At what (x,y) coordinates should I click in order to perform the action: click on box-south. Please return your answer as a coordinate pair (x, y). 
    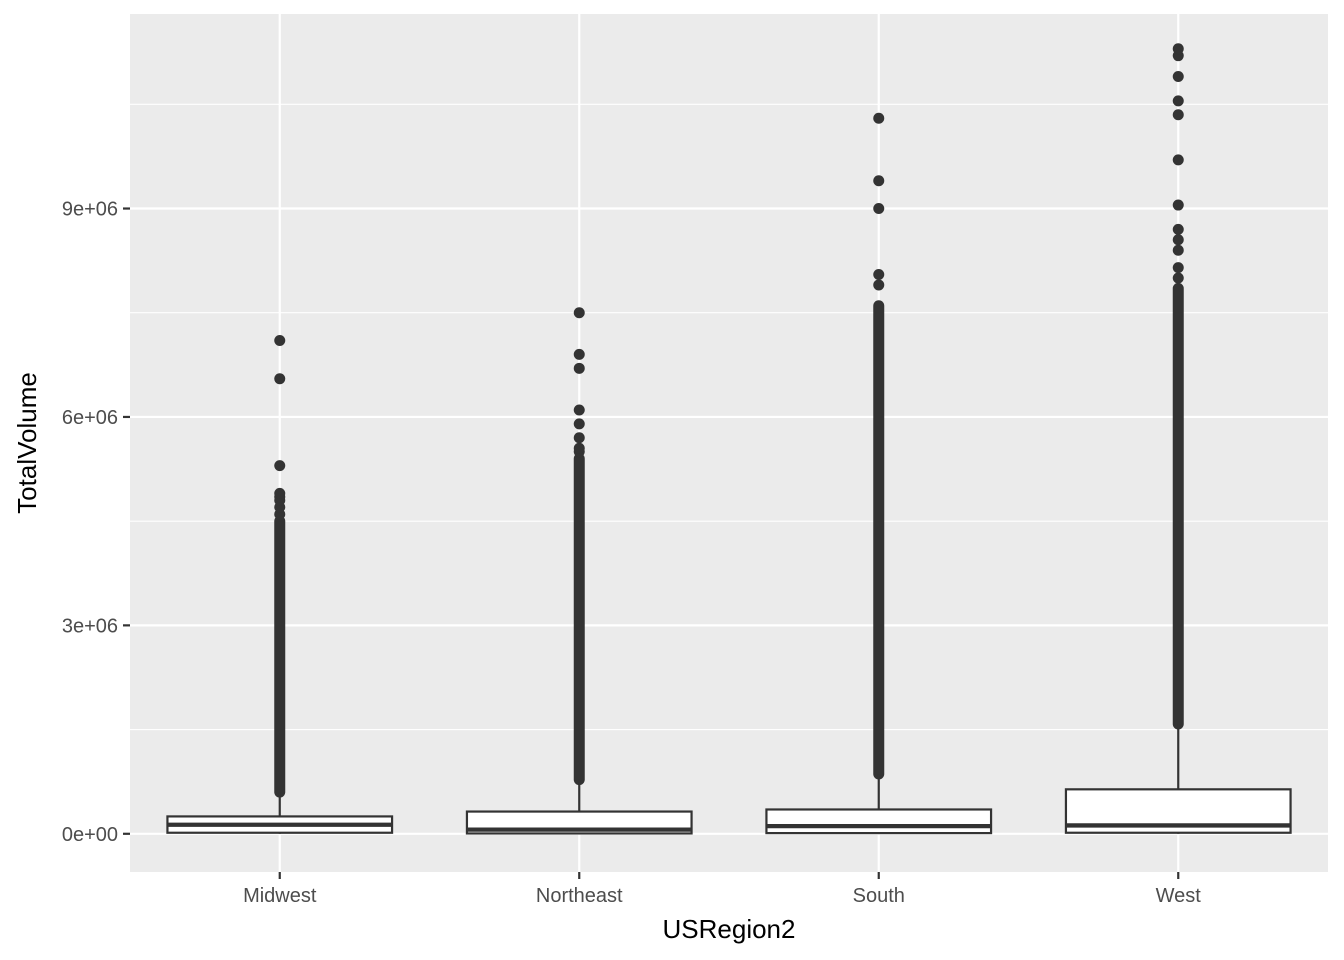
    Looking at the image, I should click on (879, 473).